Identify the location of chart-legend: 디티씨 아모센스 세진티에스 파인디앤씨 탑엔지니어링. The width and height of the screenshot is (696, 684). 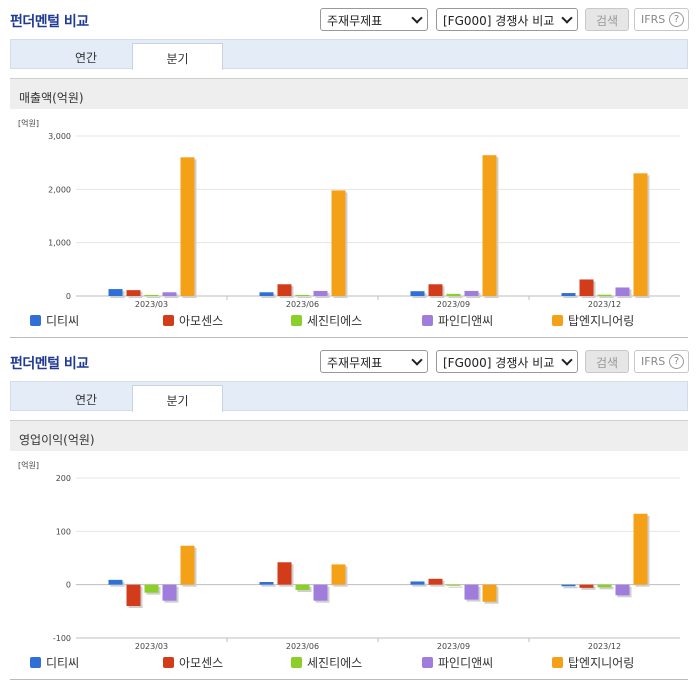
(360, 662).